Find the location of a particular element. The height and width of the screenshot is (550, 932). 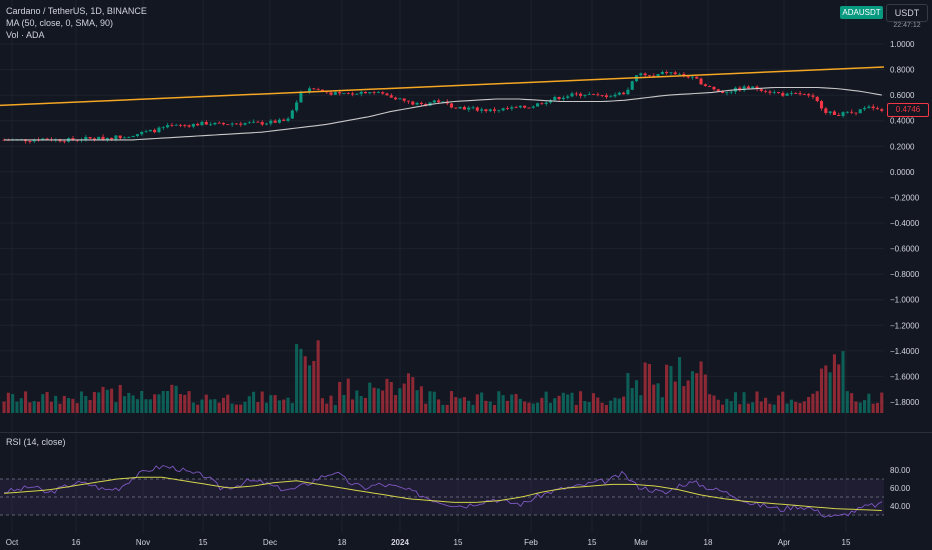

volume-indicator-label: Vol · ADA is located at coordinates (25, 35).